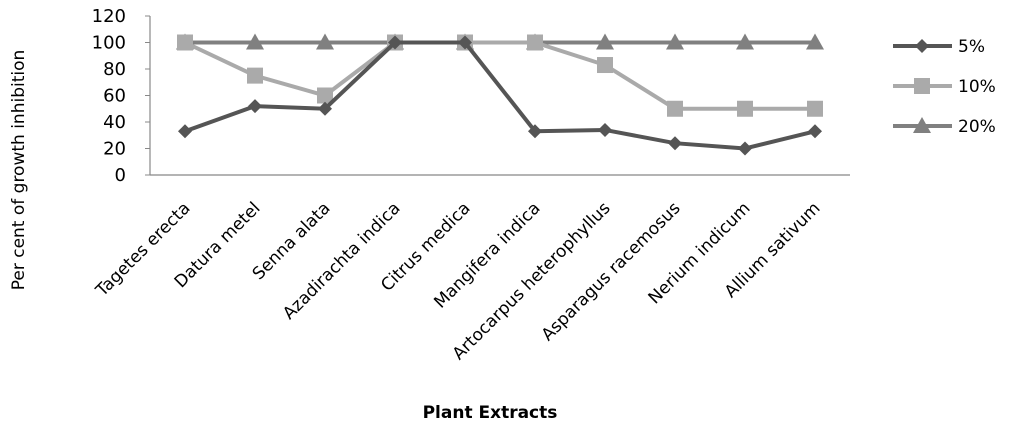 The width and height of the screenshot is (1013, 425). Describe the element at coordinates (109, 43) in the screenshot. I see `y-tick-label: 100` at that location.